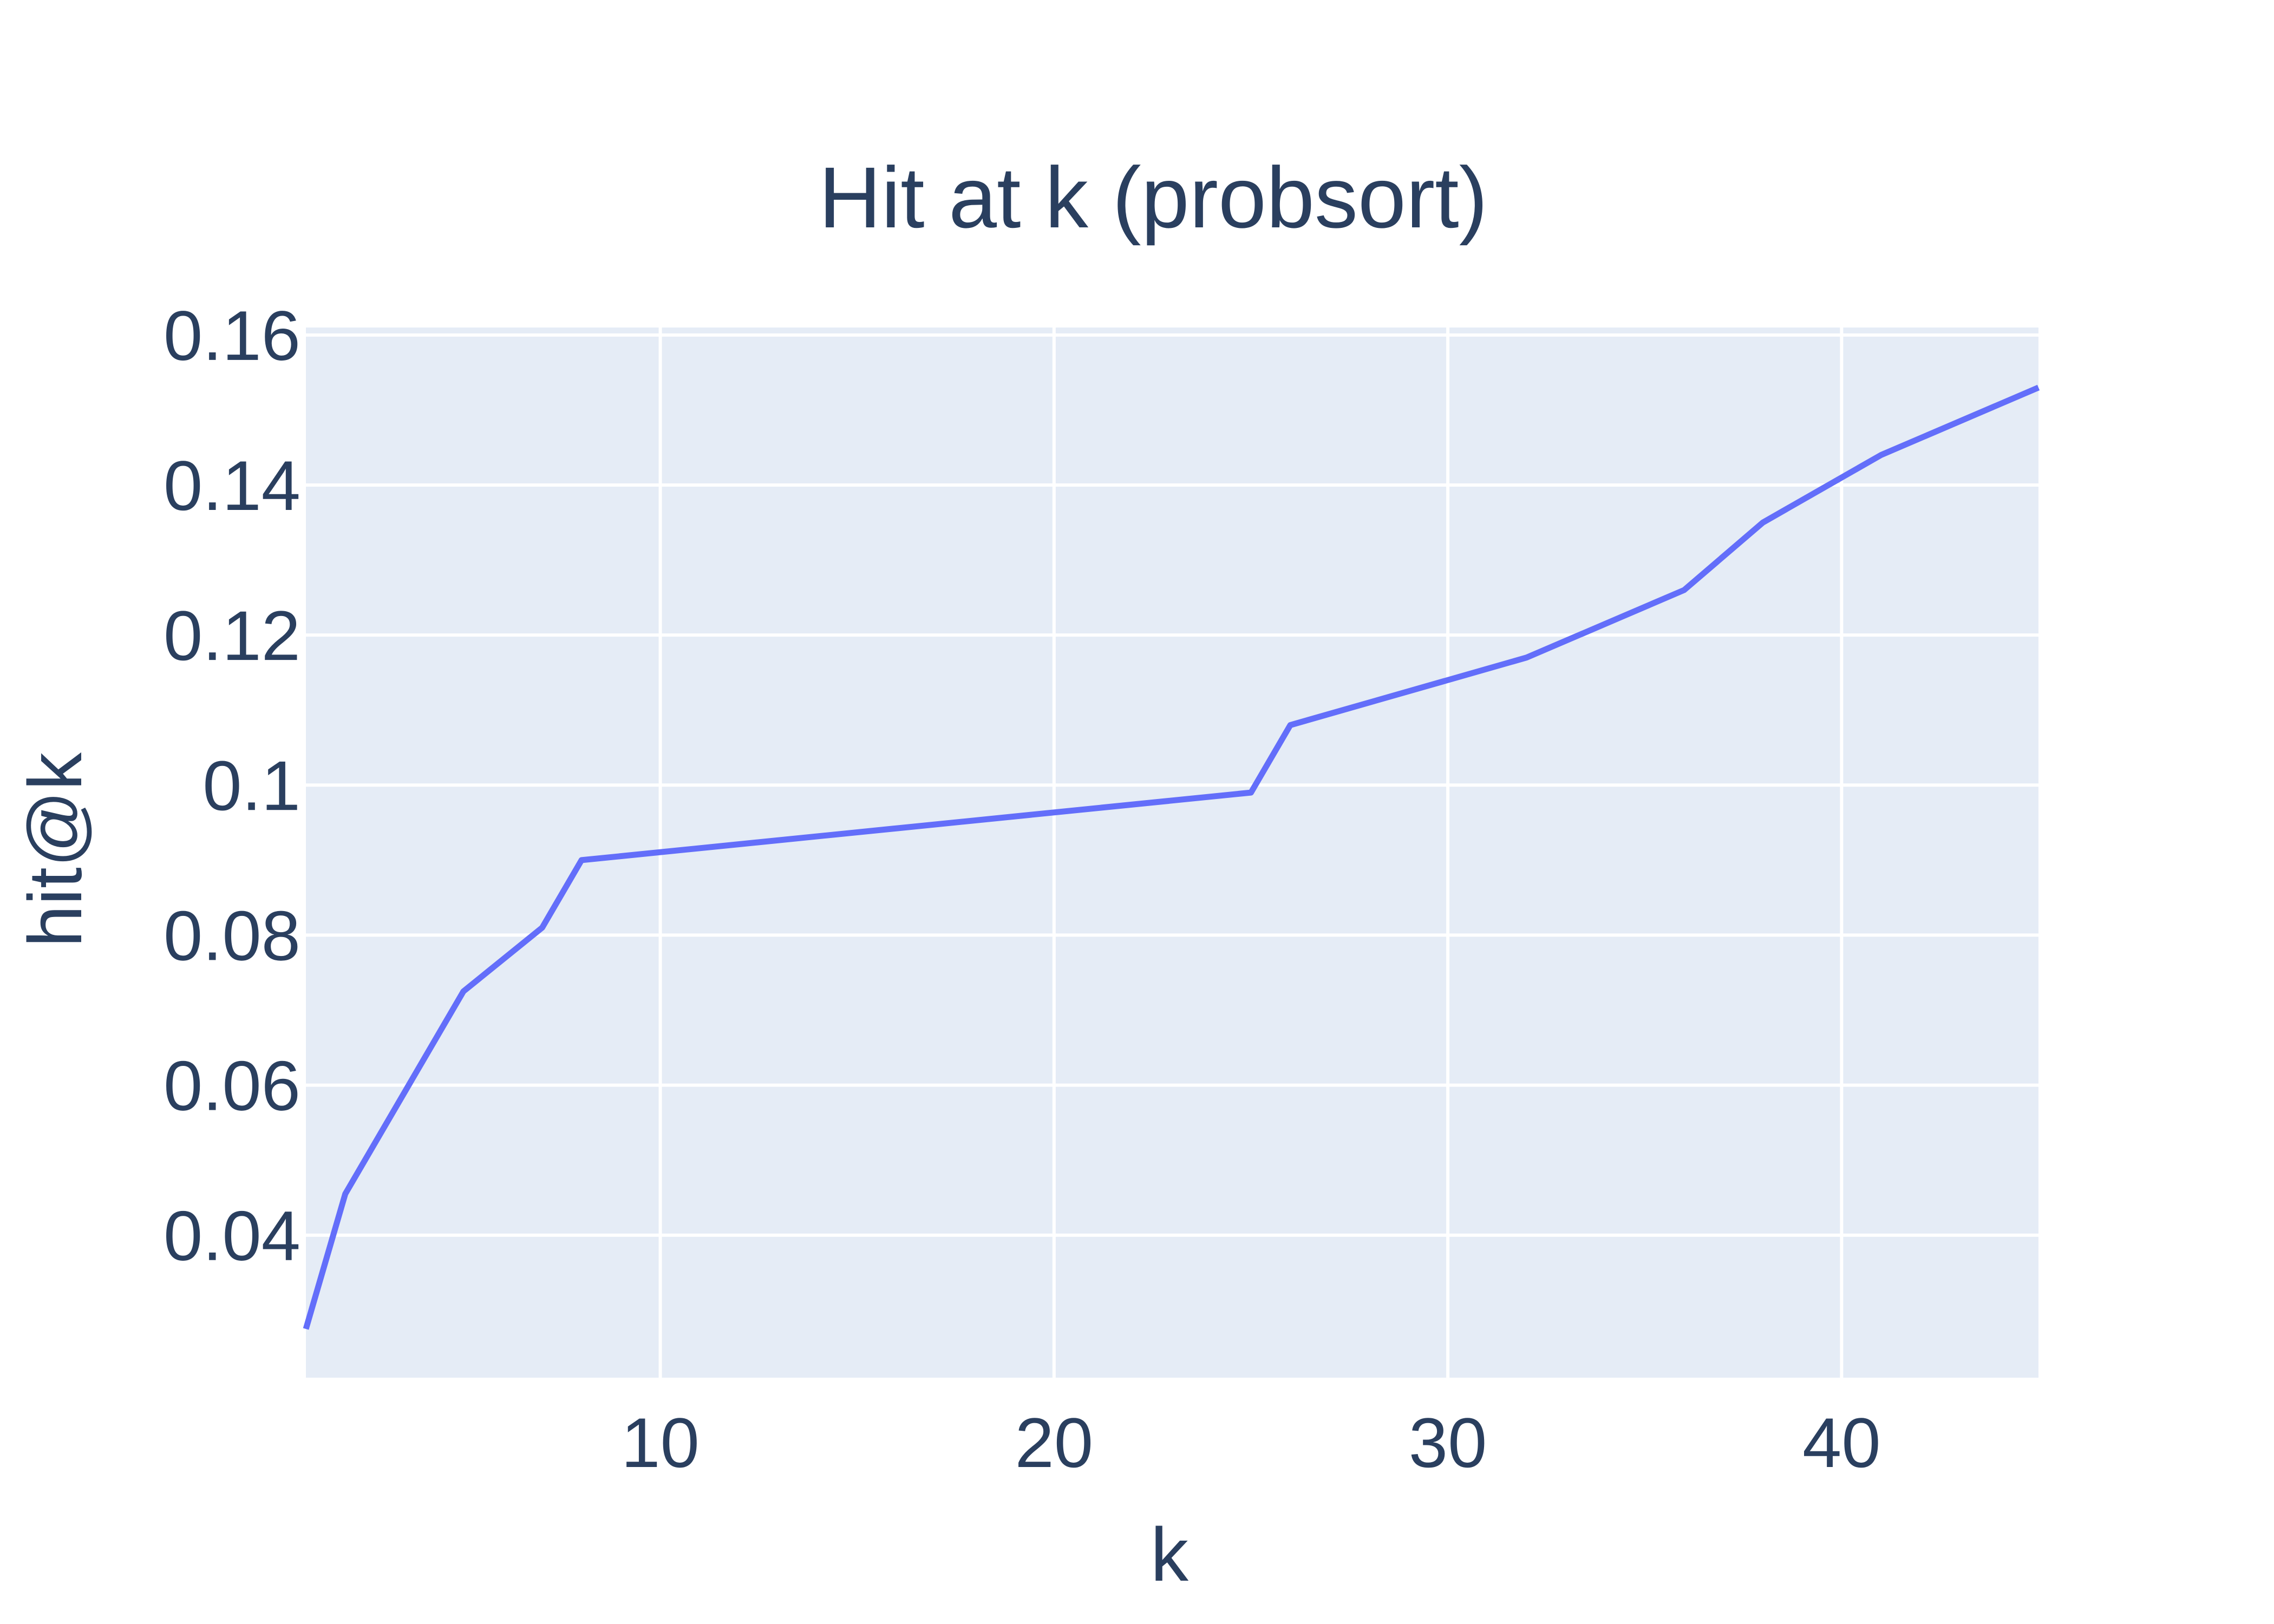 The height and width of the screenshot is (1624, 2274). I want to click on y-tick-label: 0.08, so click(232, 936).